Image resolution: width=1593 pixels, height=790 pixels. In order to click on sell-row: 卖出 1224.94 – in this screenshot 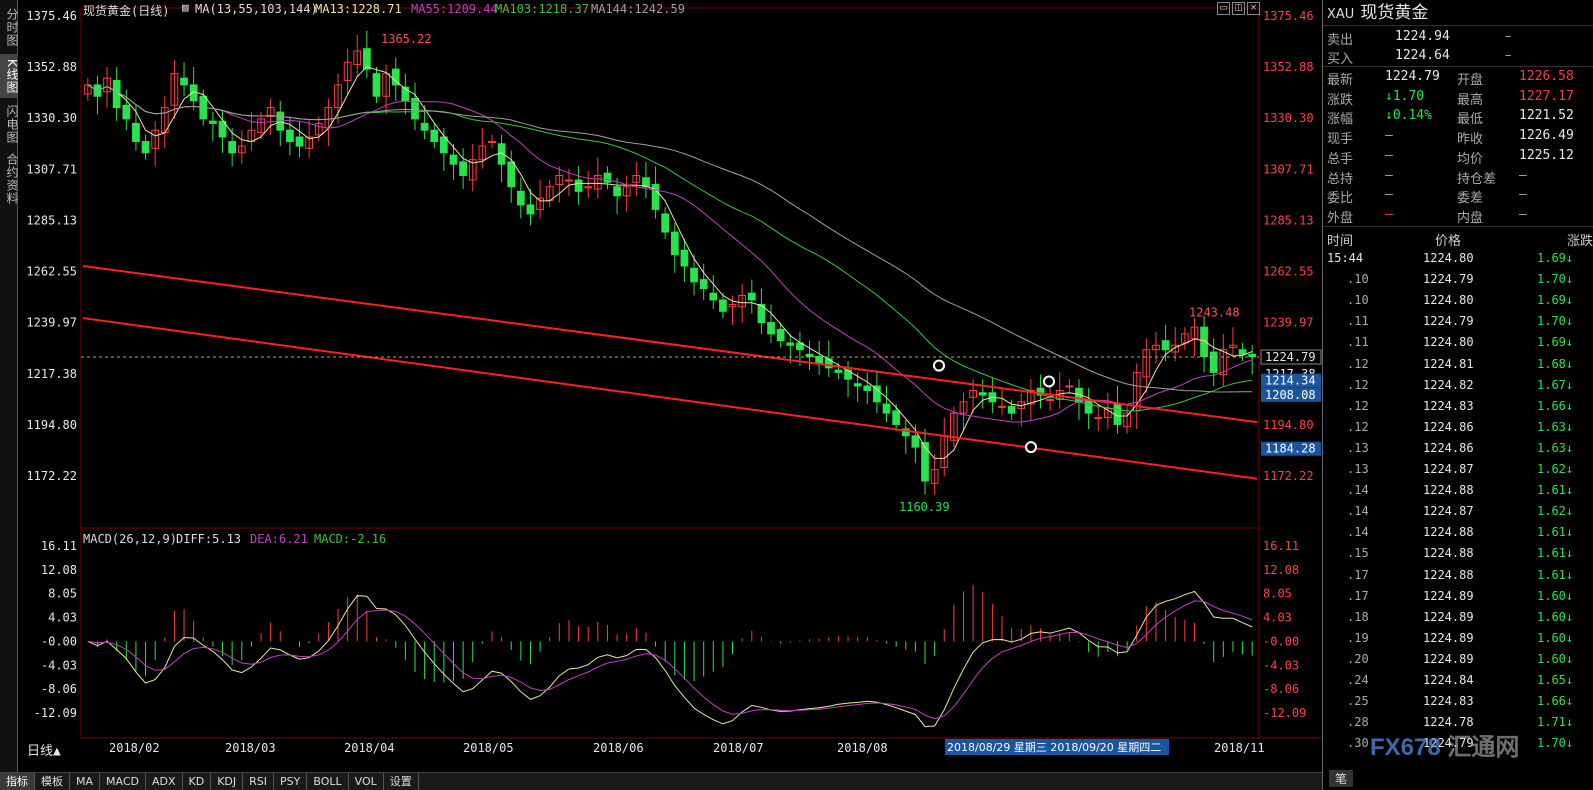, I will do `click(1458, 38)`.